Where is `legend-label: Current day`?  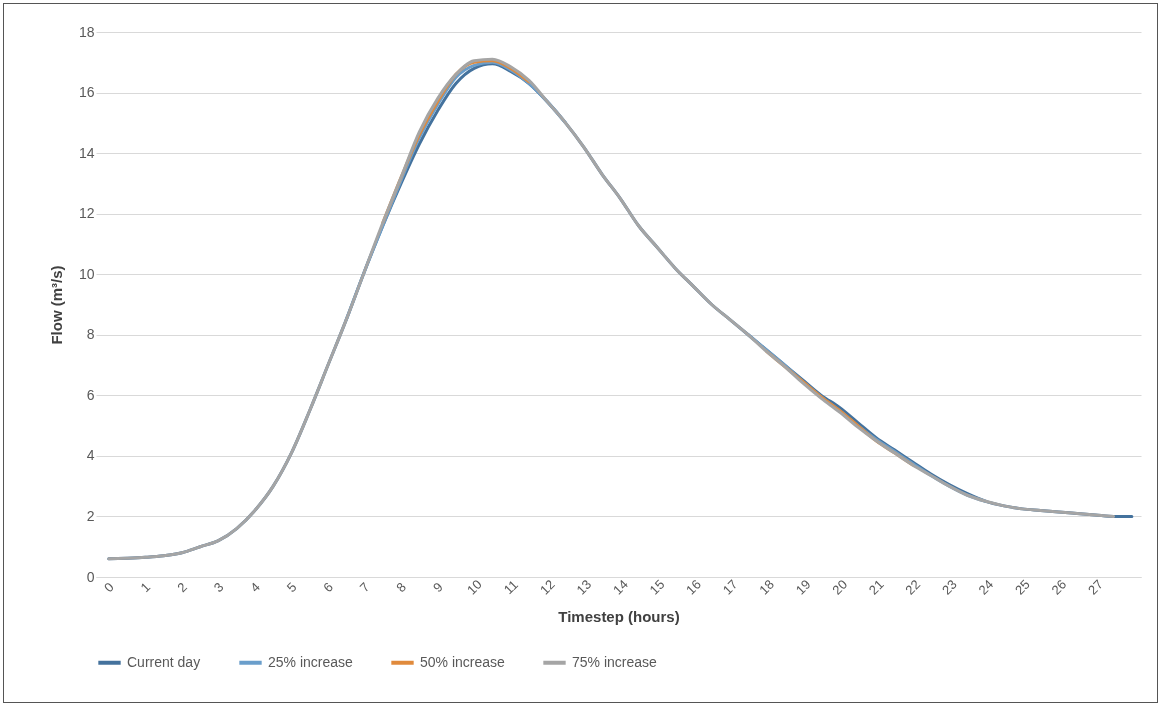 legend-label: Current day is located at coordinates (164, 661).